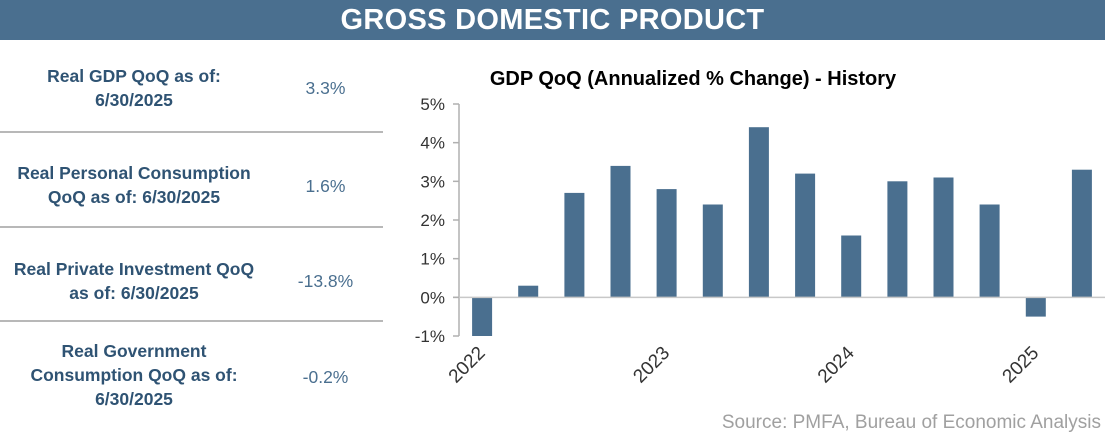 The height and width of the screenshot is (436, 1105). Describe the element at coordinates (325, 377) in the screenshot. I see `metric-value-government: -0.2%` at that location.